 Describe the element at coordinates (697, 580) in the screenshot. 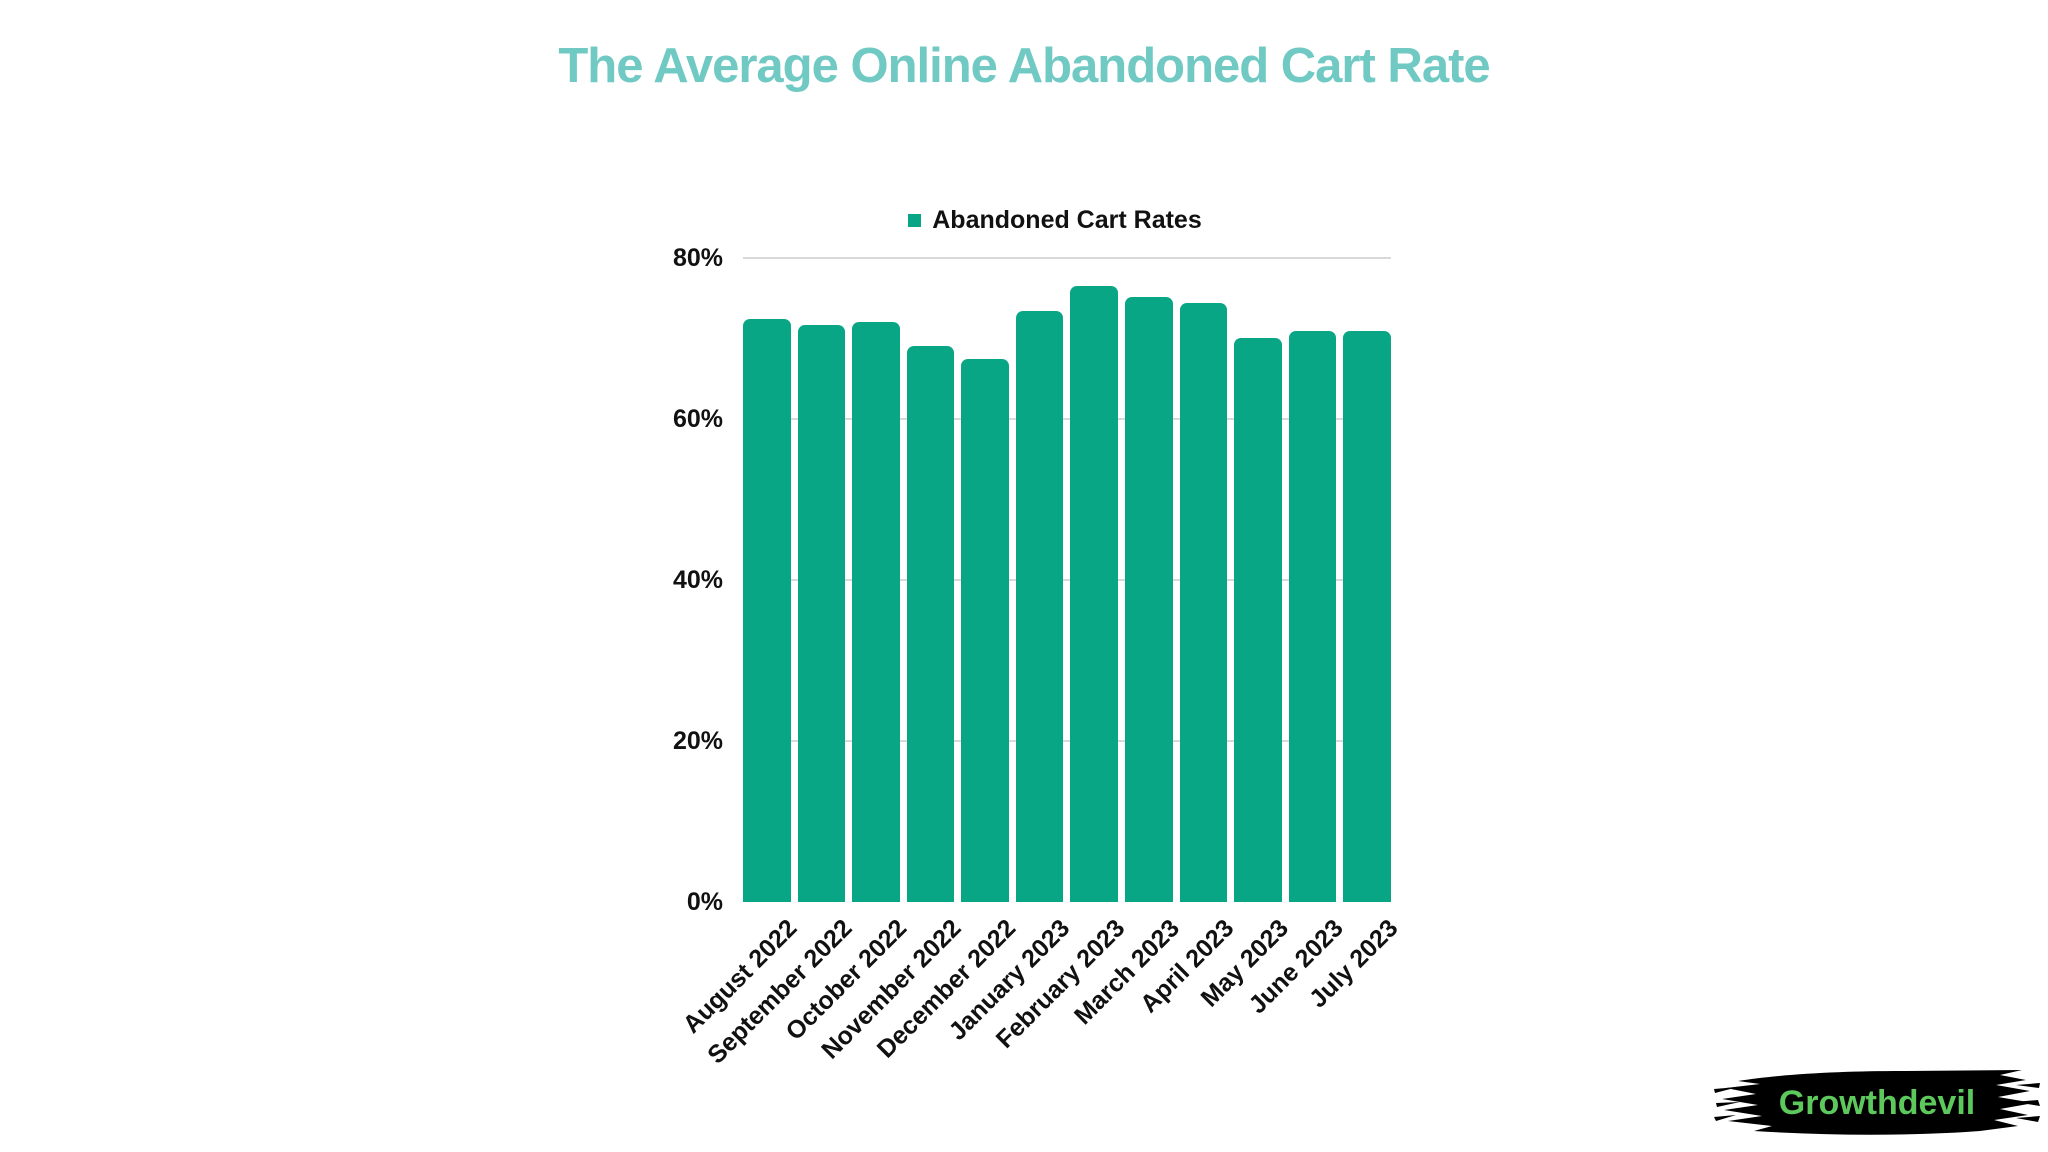

I see `y-axis-label: 40%` at that location.